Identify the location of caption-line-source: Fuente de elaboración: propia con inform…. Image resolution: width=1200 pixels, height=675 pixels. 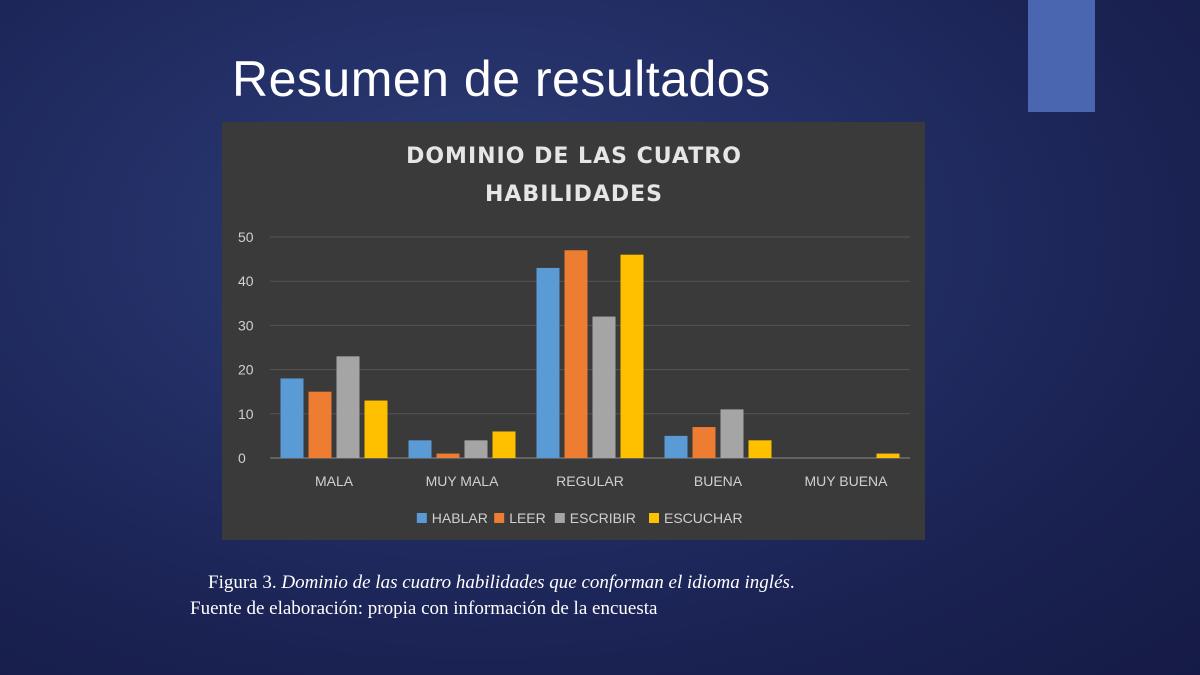
(424, 608).